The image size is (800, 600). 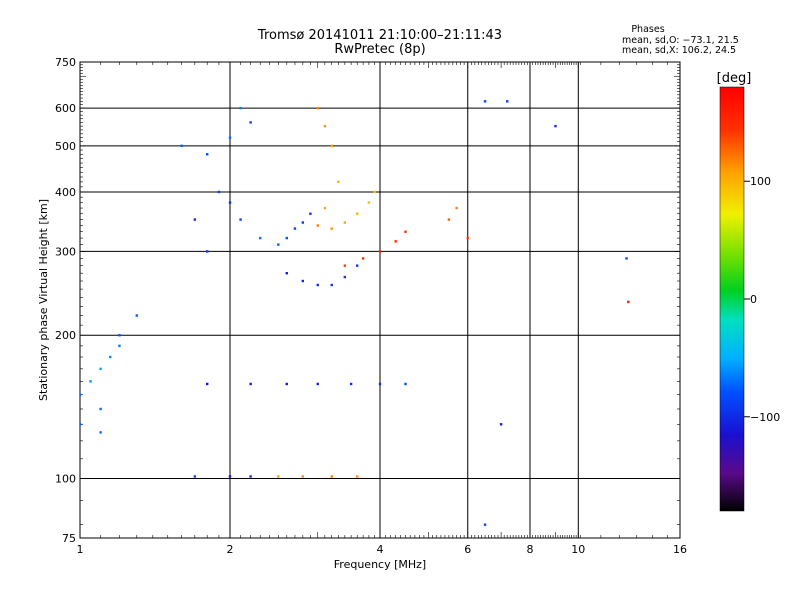 I want to click on colorbar-tick-label: 100, so click(x=760, y=181).